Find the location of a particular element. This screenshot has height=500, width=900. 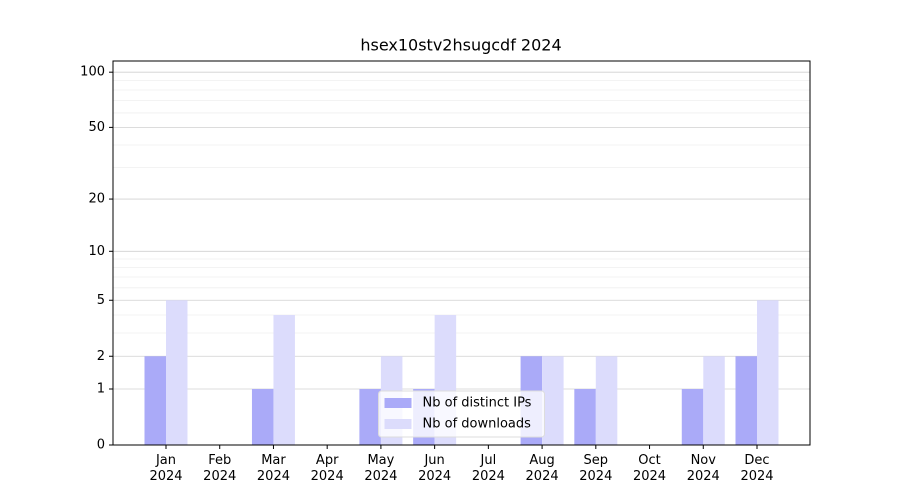

y-tick-label: 10 is located at coordinates (96, 251).